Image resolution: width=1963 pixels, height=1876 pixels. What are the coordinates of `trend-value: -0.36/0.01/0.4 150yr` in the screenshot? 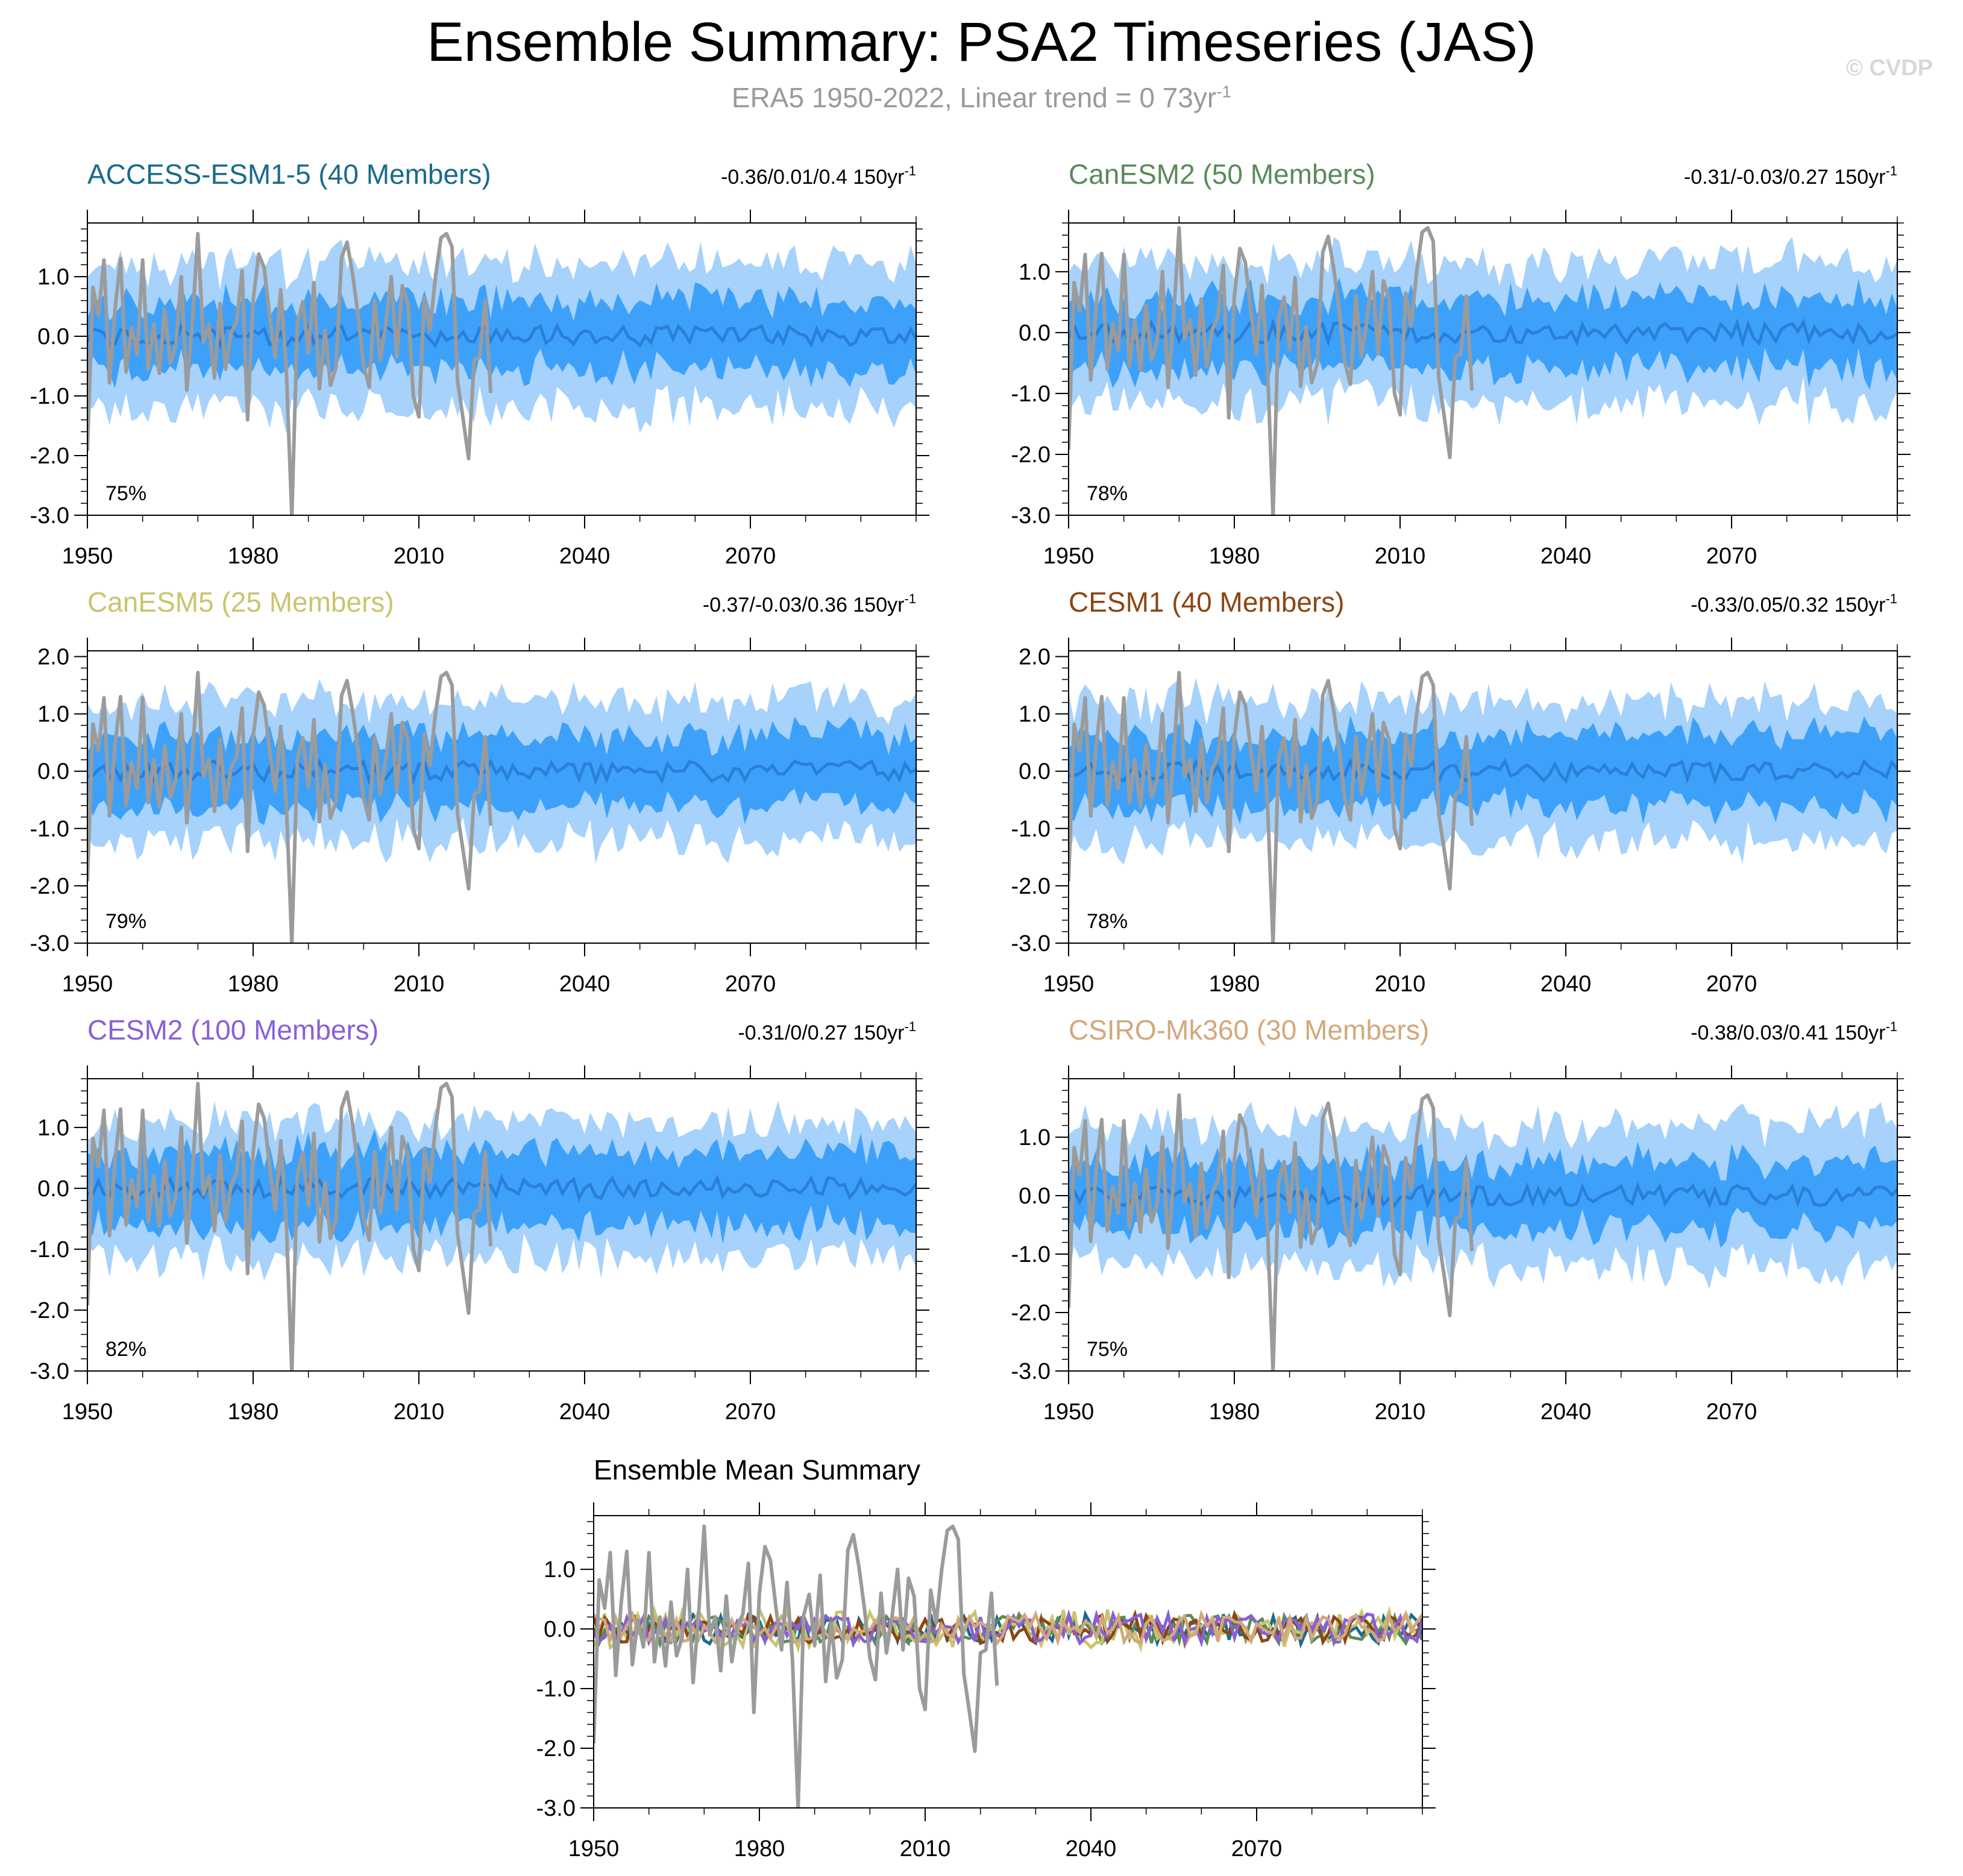 It's located at (812, 177).